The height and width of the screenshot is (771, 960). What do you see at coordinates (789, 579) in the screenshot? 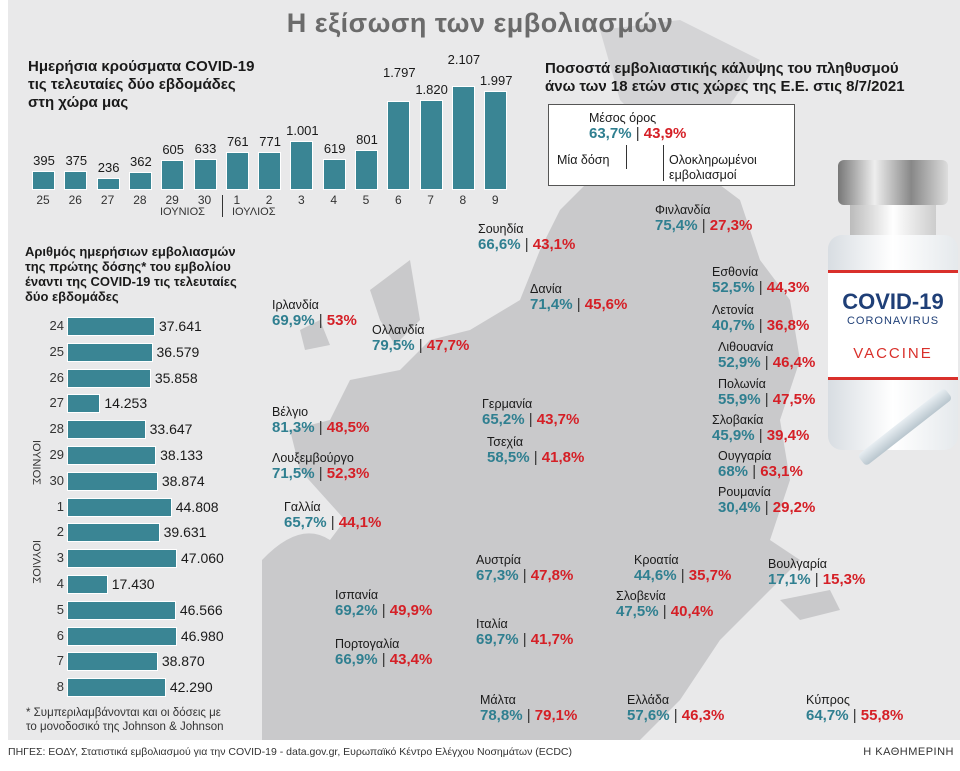
I see `first-dose-pct: 17,1%` at bounding box center [789, 579].